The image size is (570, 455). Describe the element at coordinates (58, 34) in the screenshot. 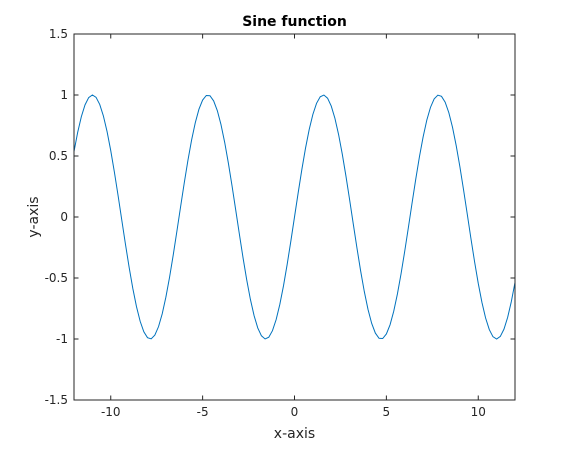

I see `y-tick-label: 1.5` at that location.